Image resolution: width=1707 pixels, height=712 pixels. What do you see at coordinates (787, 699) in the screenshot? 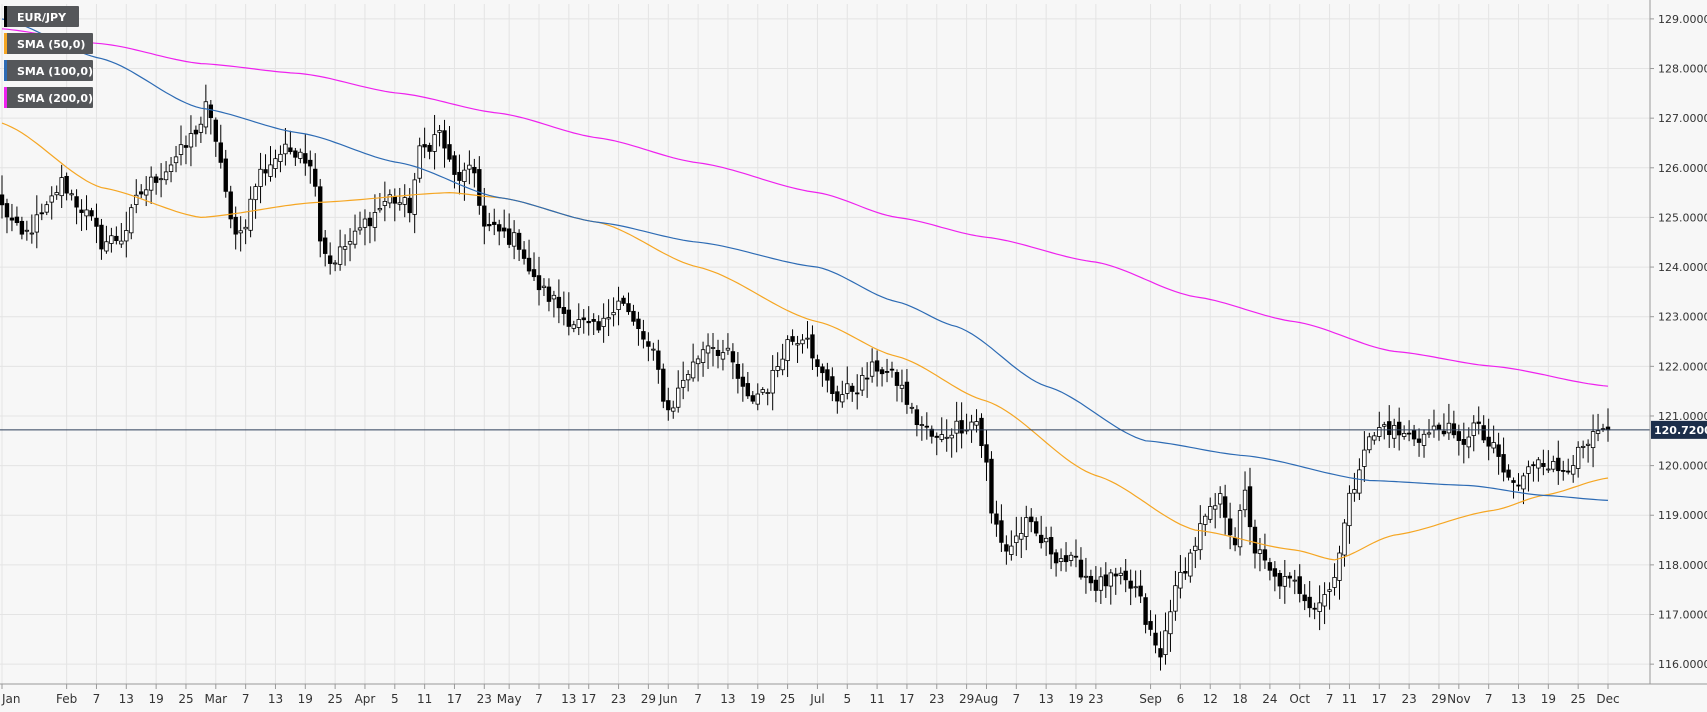
I see `x-tick-label: 25` at bounding box center [787, 699].